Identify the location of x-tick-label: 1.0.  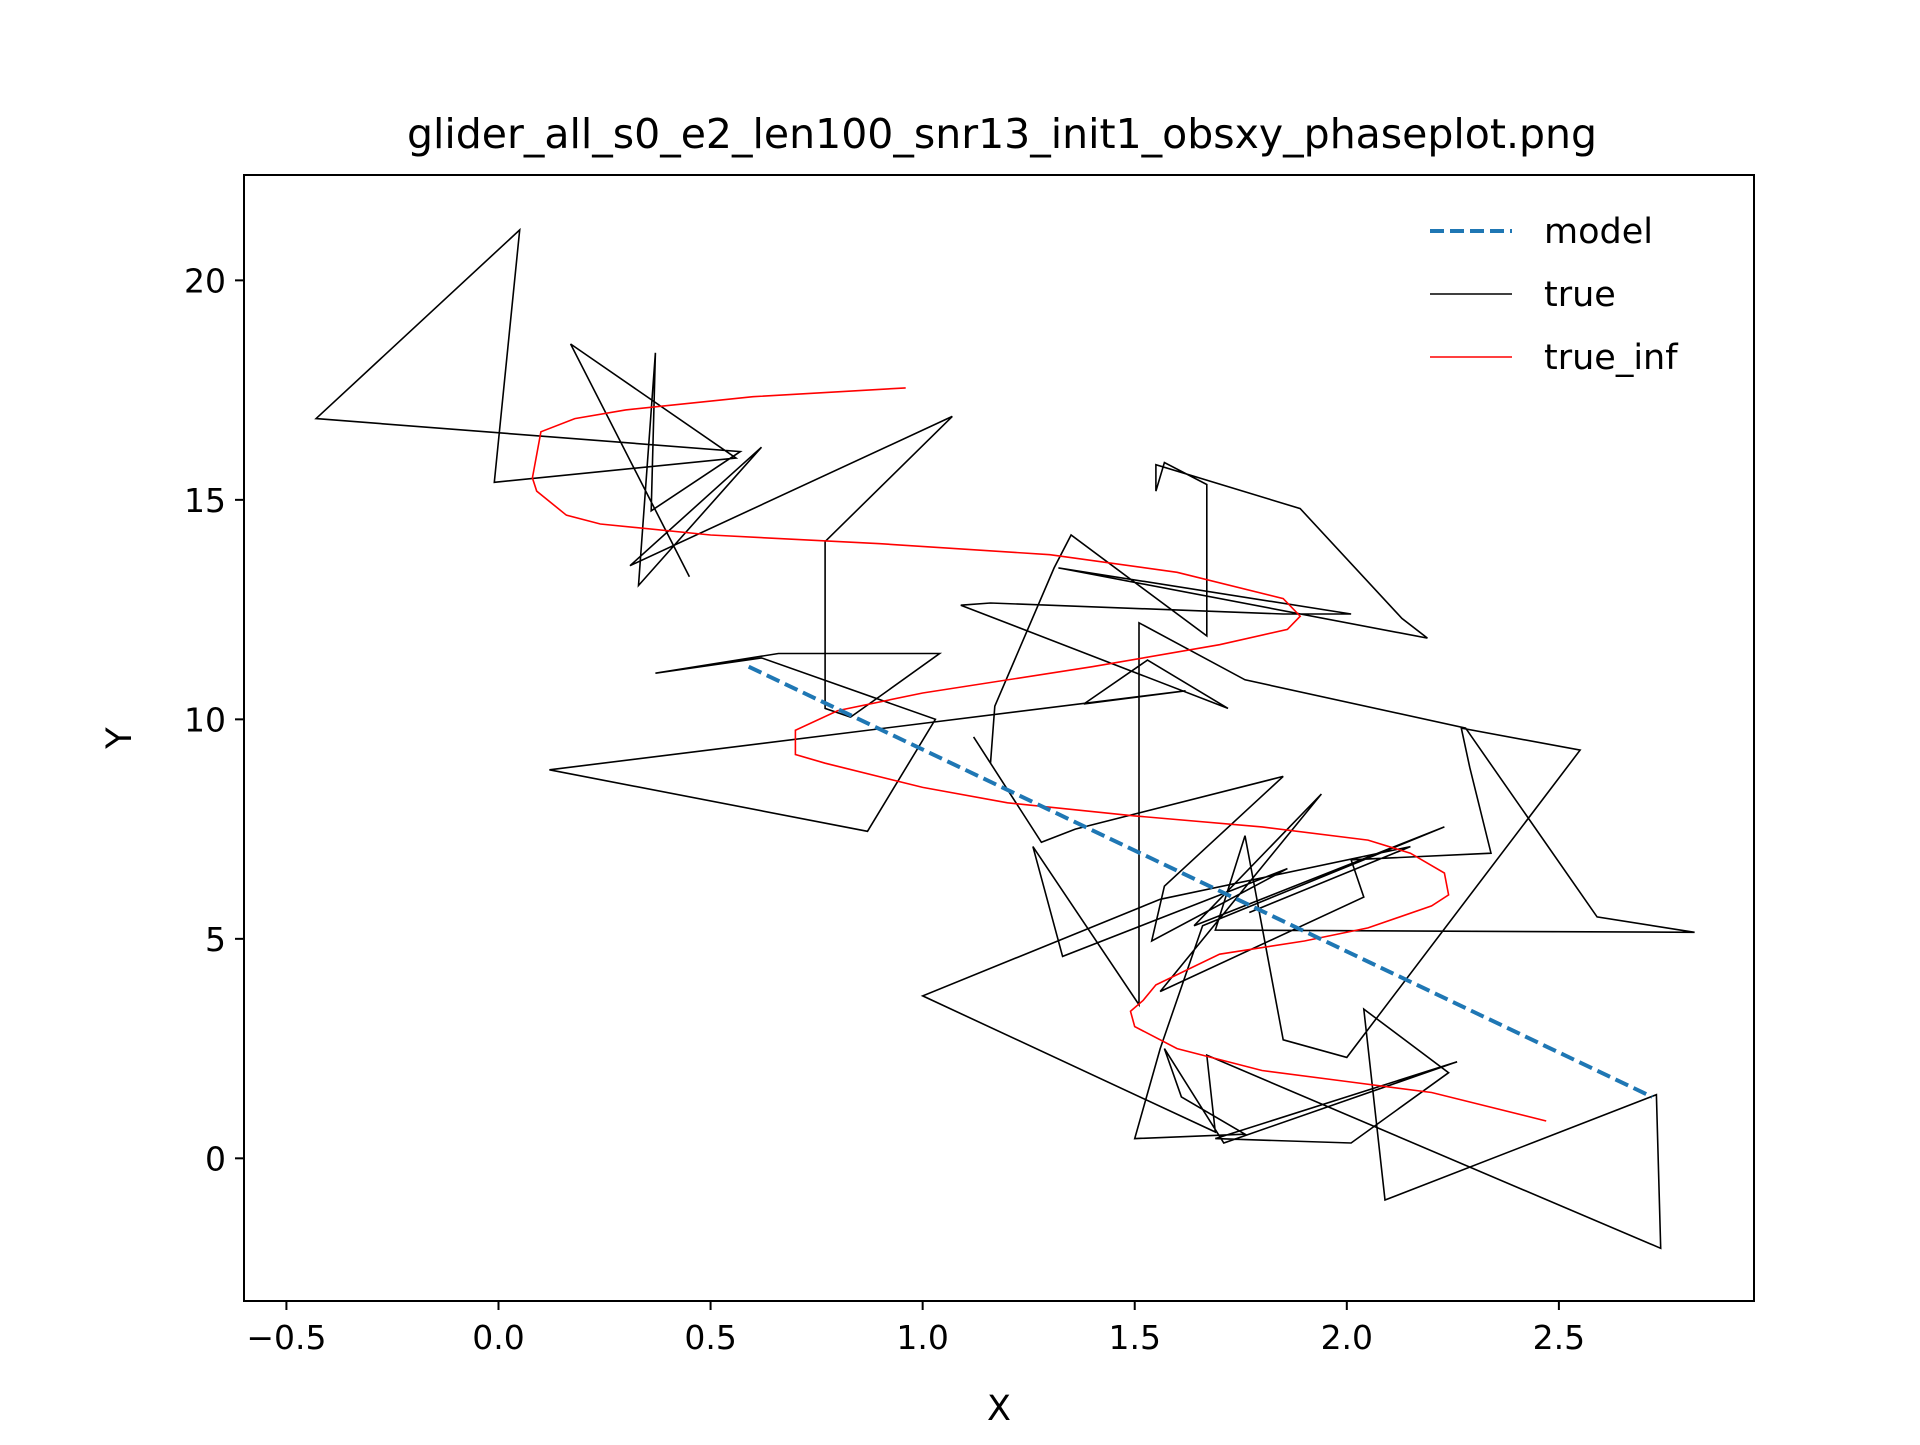
(922, 1337).